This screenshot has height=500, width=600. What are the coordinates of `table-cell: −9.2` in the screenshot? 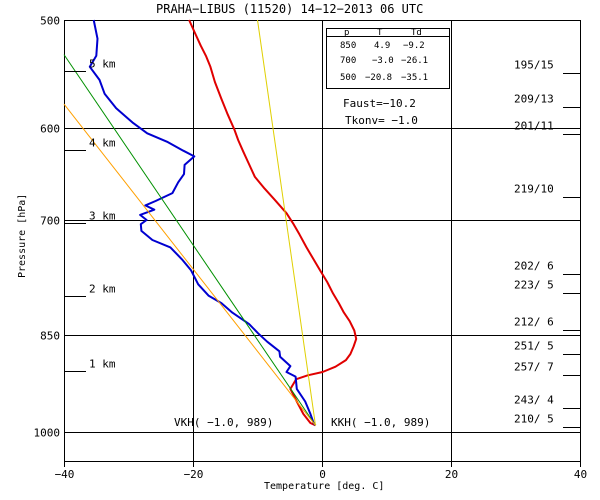 It's located at (414, 46).